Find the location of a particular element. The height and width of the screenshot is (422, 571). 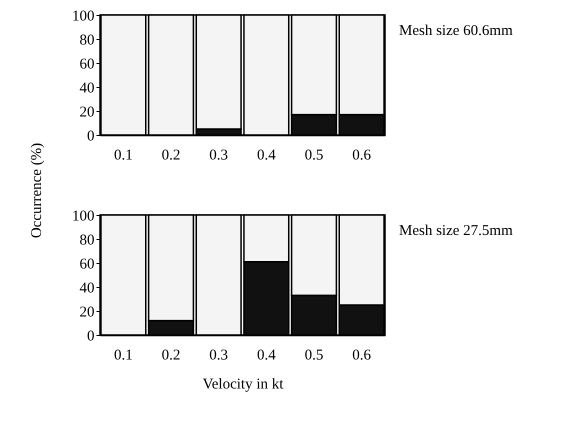

x-axis-title: Velocity in kt is located at coordinates (243, 384).